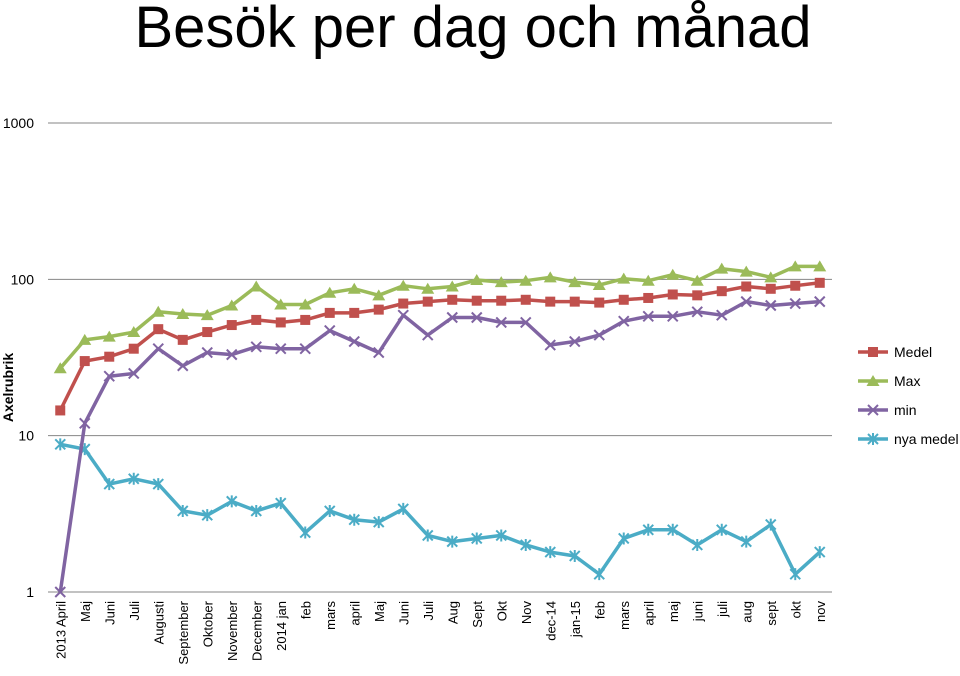  What do you see at coordinates (232, 630) in the screenshot?
I see `x-tick-label: November` at bounding box center [232, 630].